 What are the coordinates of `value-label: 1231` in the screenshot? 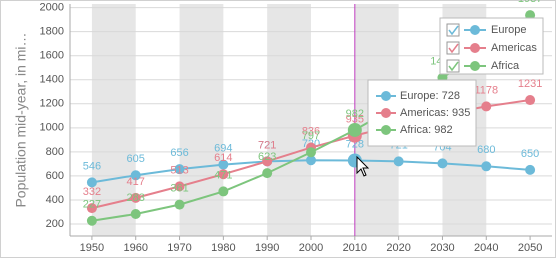 It's located at (530, 84).